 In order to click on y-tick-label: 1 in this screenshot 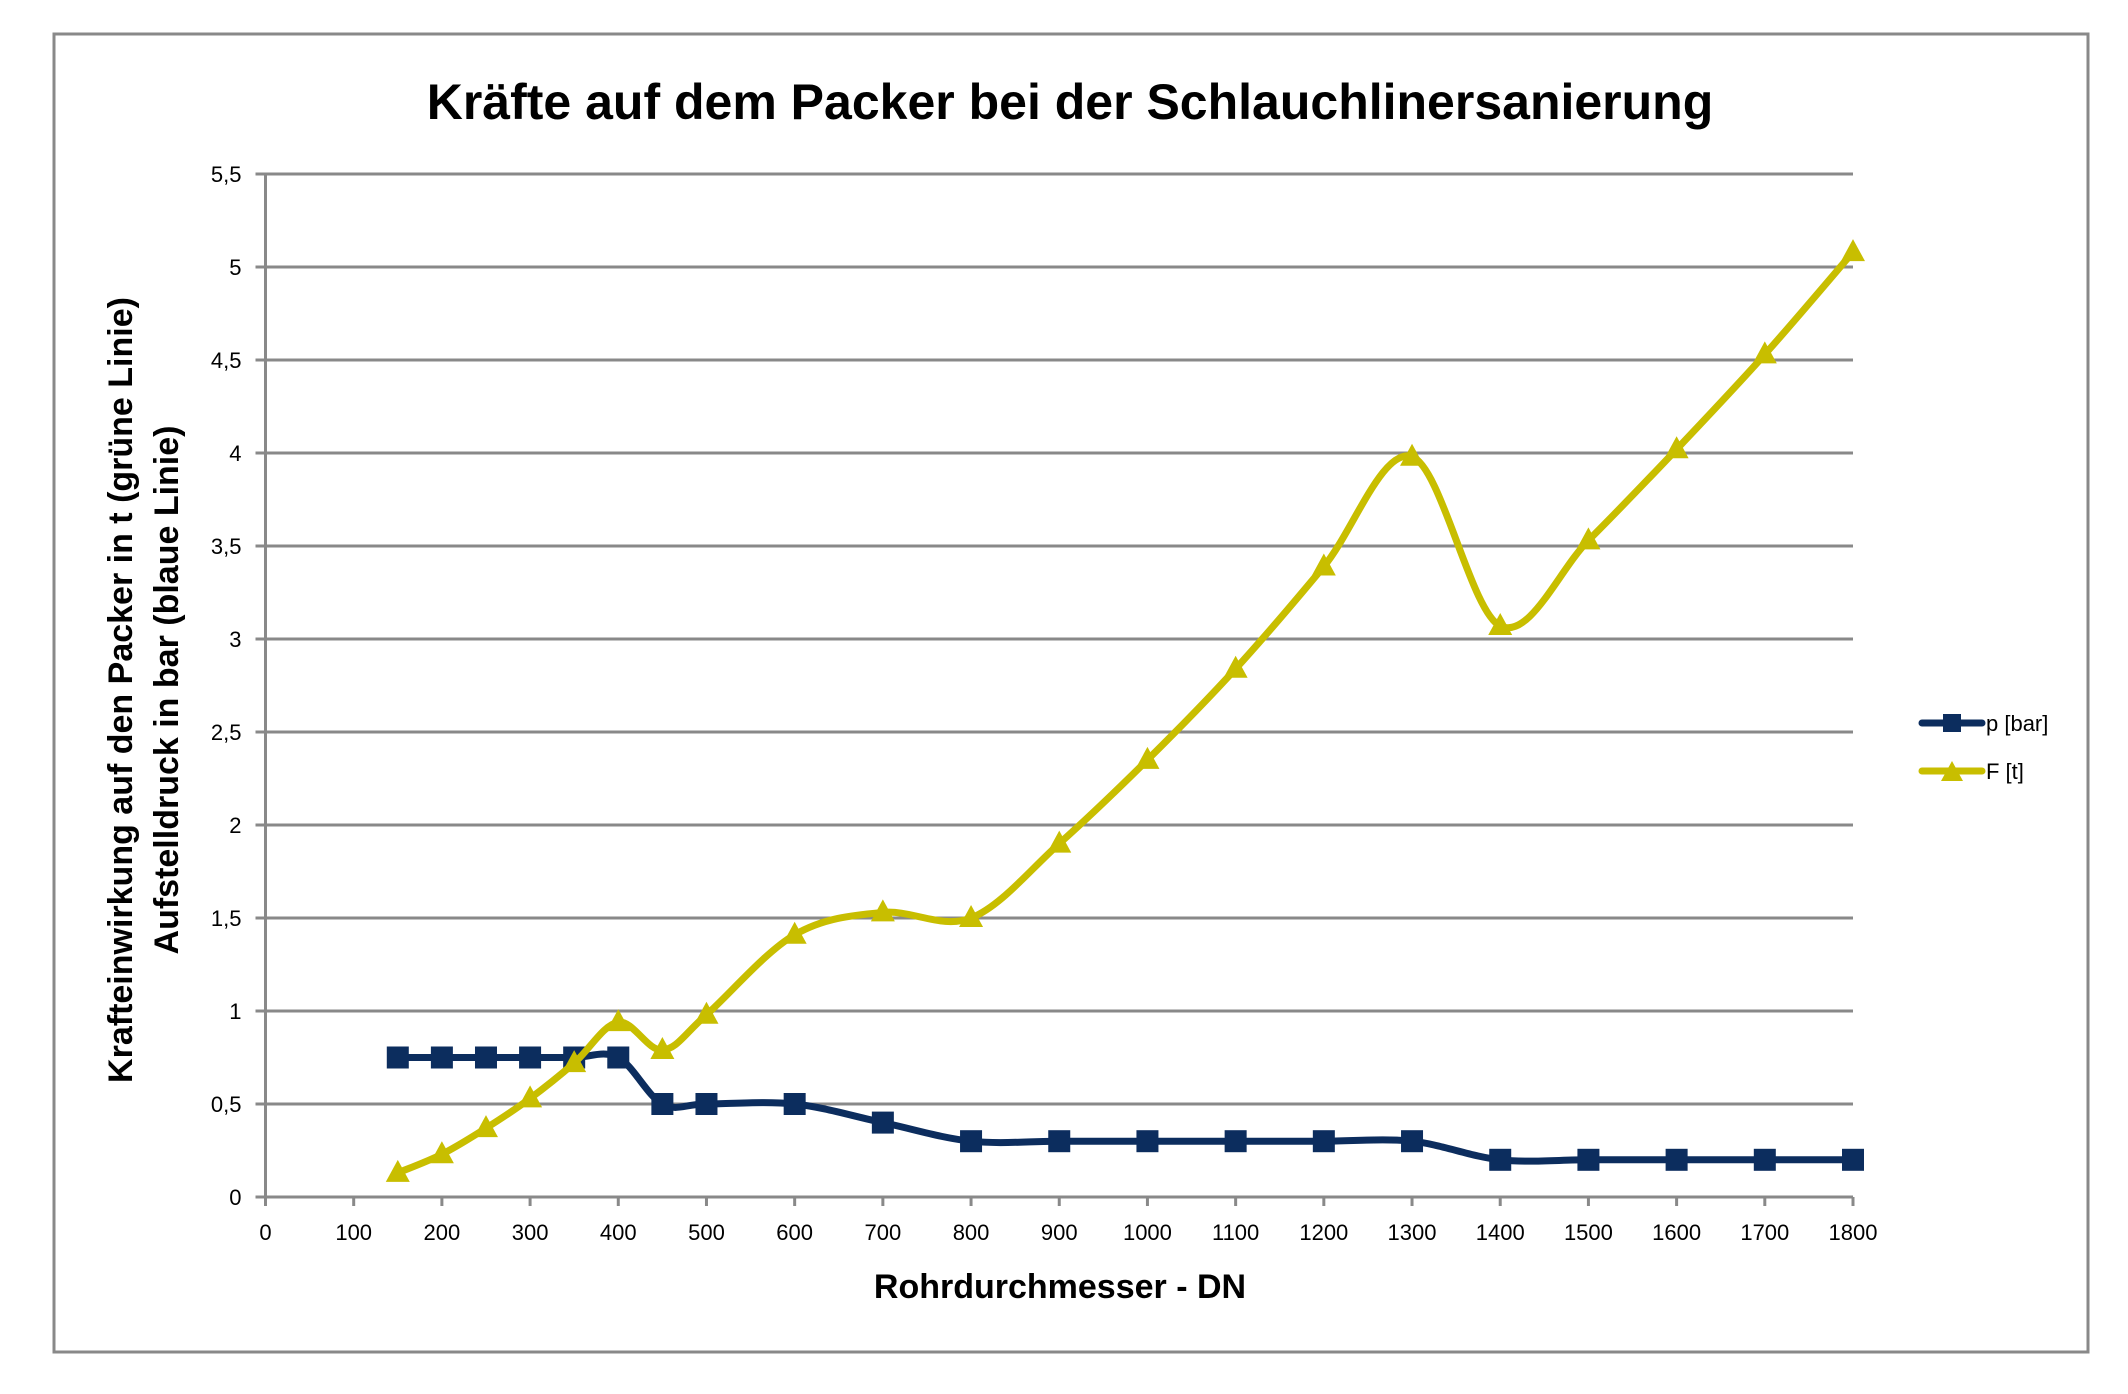, I will do `click(235, 1011)`.